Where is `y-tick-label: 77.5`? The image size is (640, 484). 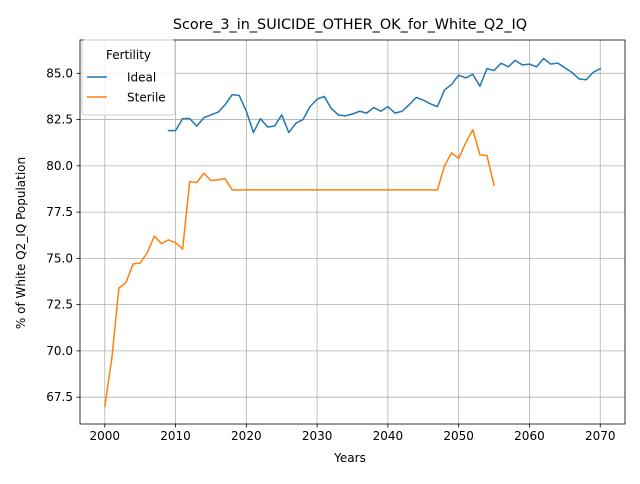
y-tick-label: 77.5 is located at coordinates (59, 212).